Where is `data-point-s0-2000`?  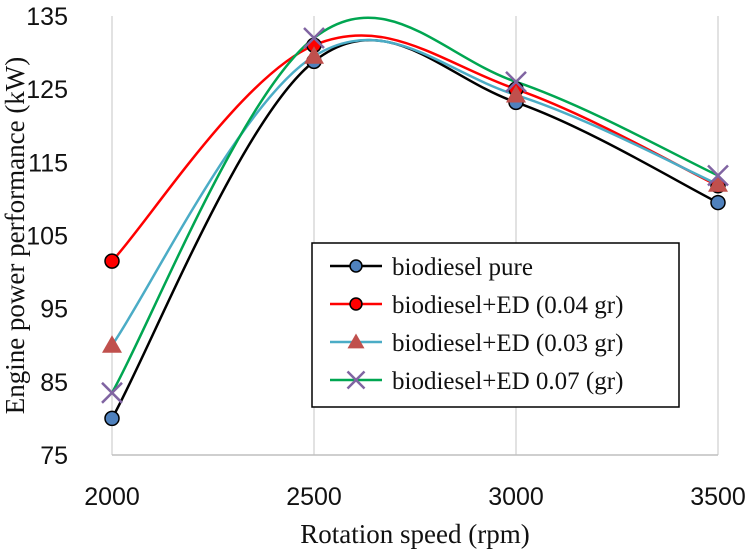 data-point-s0-2000 is located at coordinates (112, 418).